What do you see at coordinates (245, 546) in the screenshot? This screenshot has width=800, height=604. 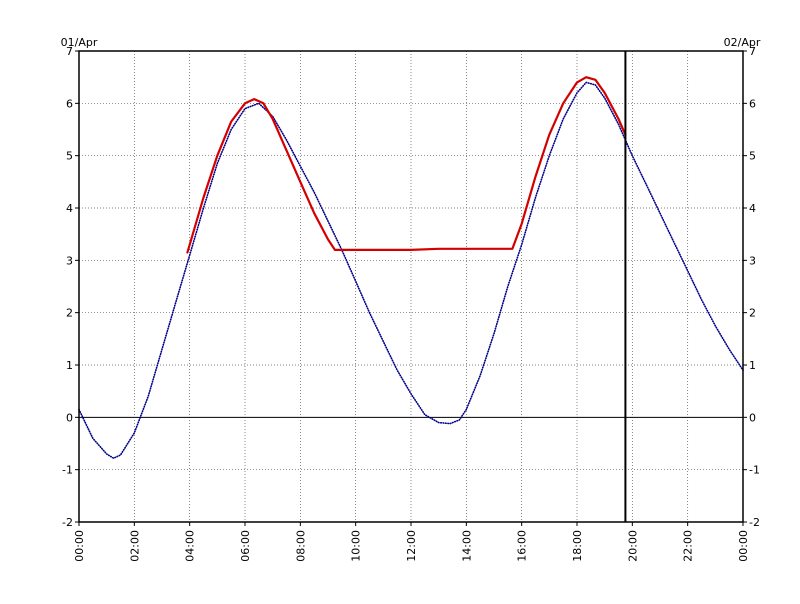 I see `x-tick-label: 06:00` at bounding box center [245, 546].